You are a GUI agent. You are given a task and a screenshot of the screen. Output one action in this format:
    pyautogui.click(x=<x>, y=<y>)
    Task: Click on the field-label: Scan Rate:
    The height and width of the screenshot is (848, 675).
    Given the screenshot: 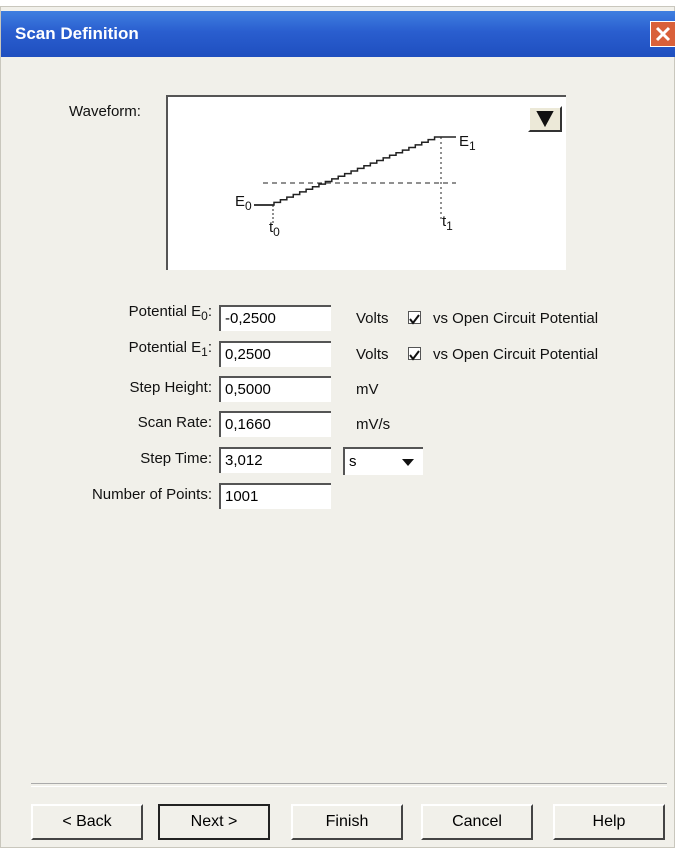 What is the action you would take?
    pyautogui.click(x=175, y=422)
    